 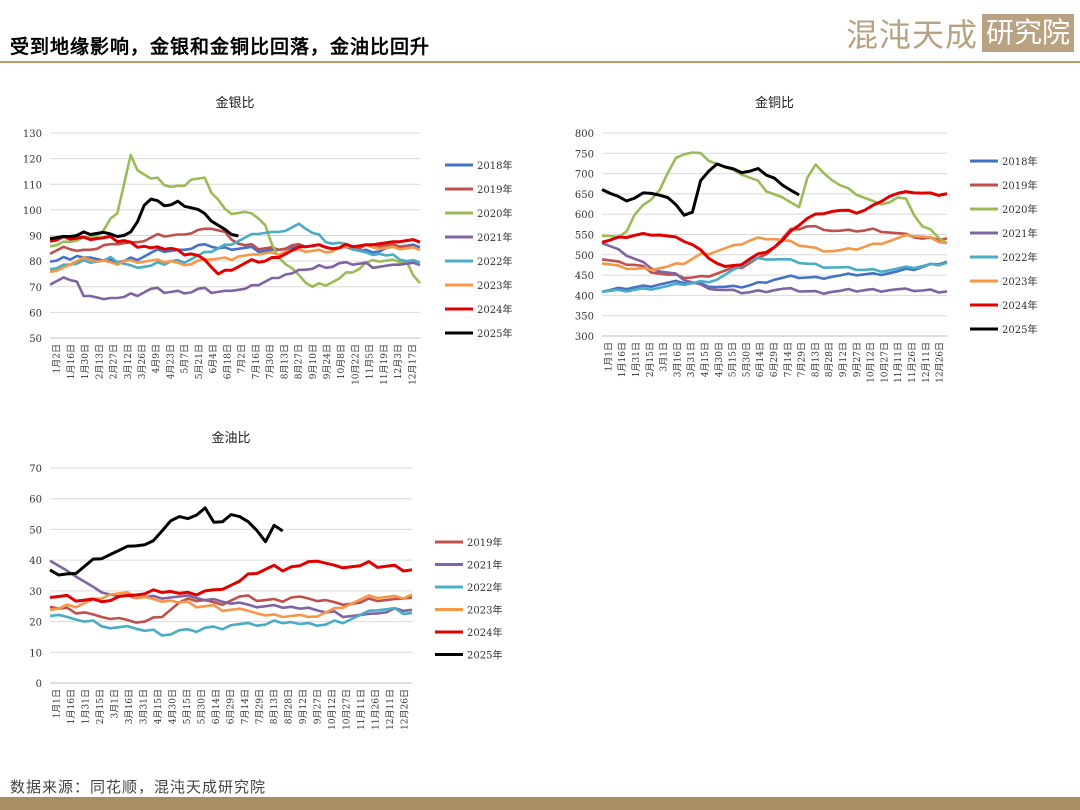 I want to click on x-tick-label: 5月15日, so click(x=733, y=359).